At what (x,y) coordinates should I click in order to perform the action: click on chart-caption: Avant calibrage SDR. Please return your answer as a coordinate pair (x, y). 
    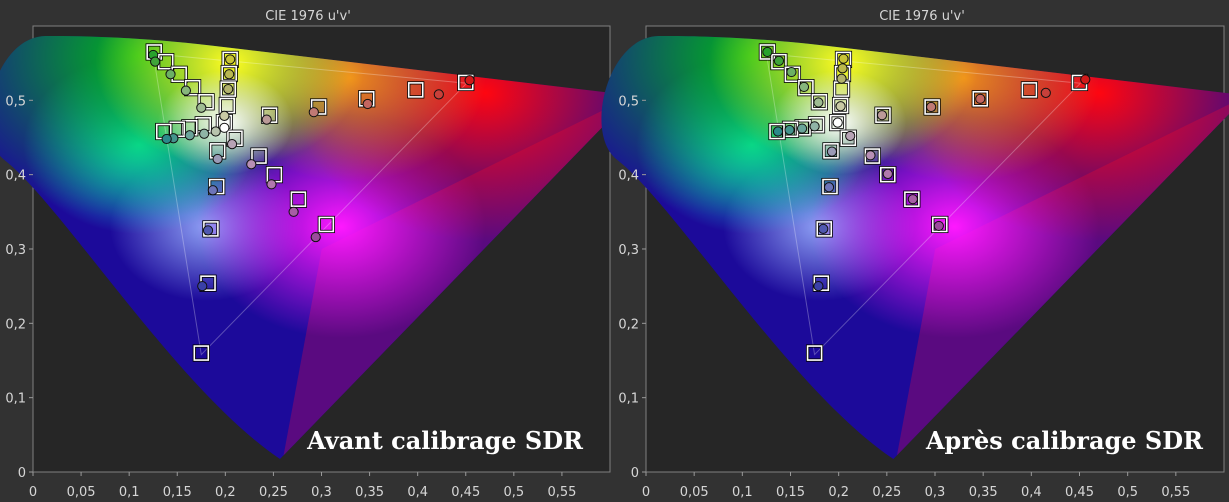
    Looking at the image, I should click on (445, 440).